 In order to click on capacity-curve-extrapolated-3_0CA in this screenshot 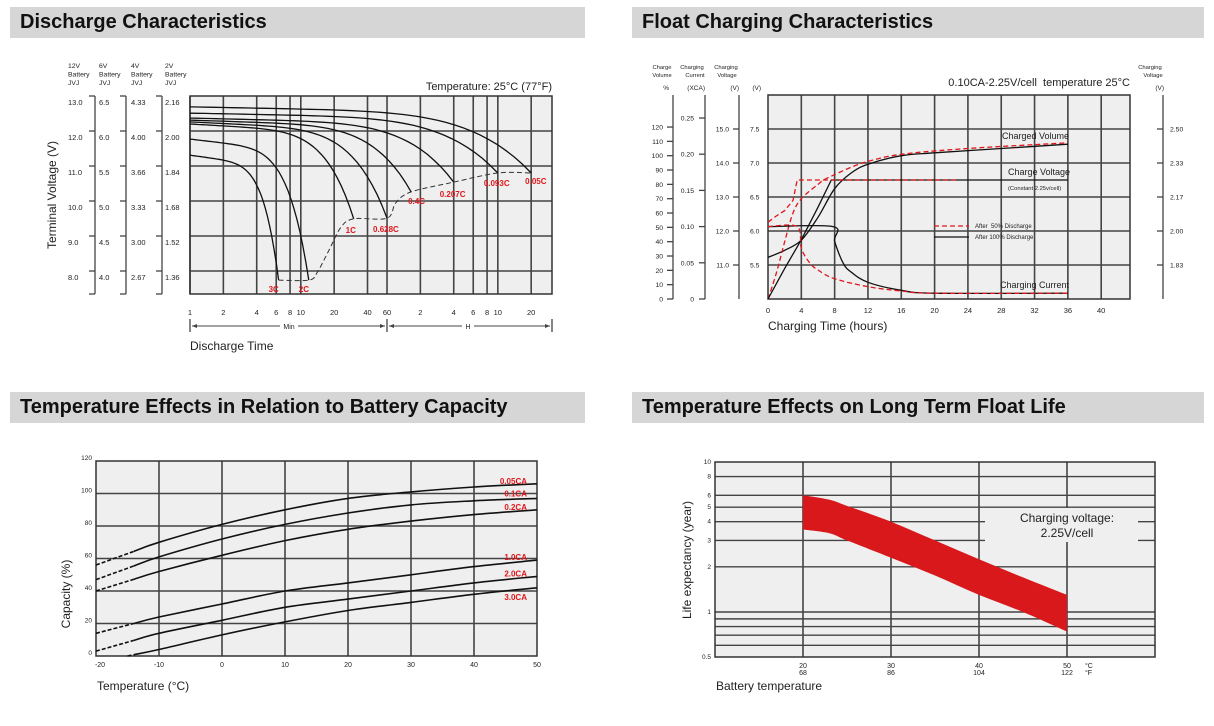, I will do `click(130, 655)`.